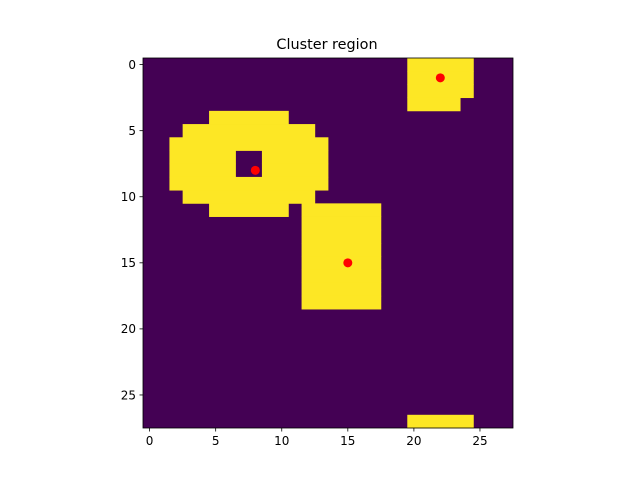 The width and height of the screenshot is (640, 480). I want to click on x-tick-label: 15, so click(347, 441).